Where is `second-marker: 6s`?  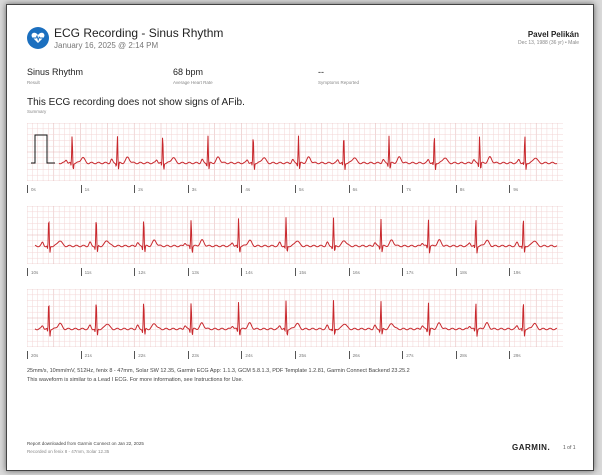
second-marker: 6s is located at coordinates (352, 189).